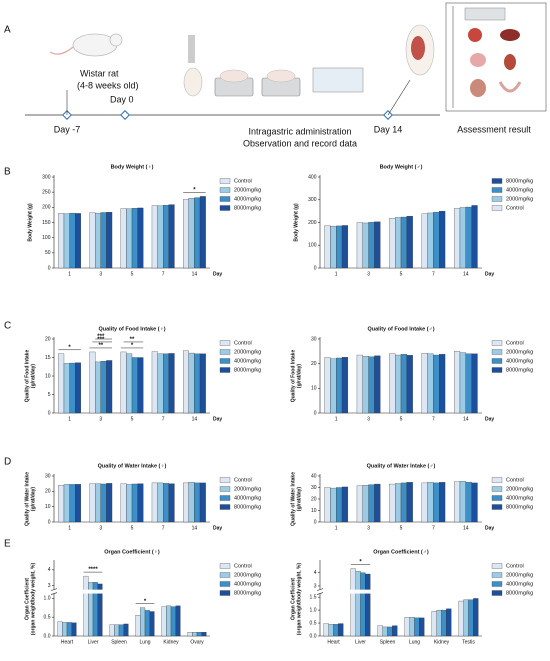 Image resolution: width=550 pixels, height=661 pixels. I want to click on y-axis-label: Quality of Water Intake, so click(27, 499).